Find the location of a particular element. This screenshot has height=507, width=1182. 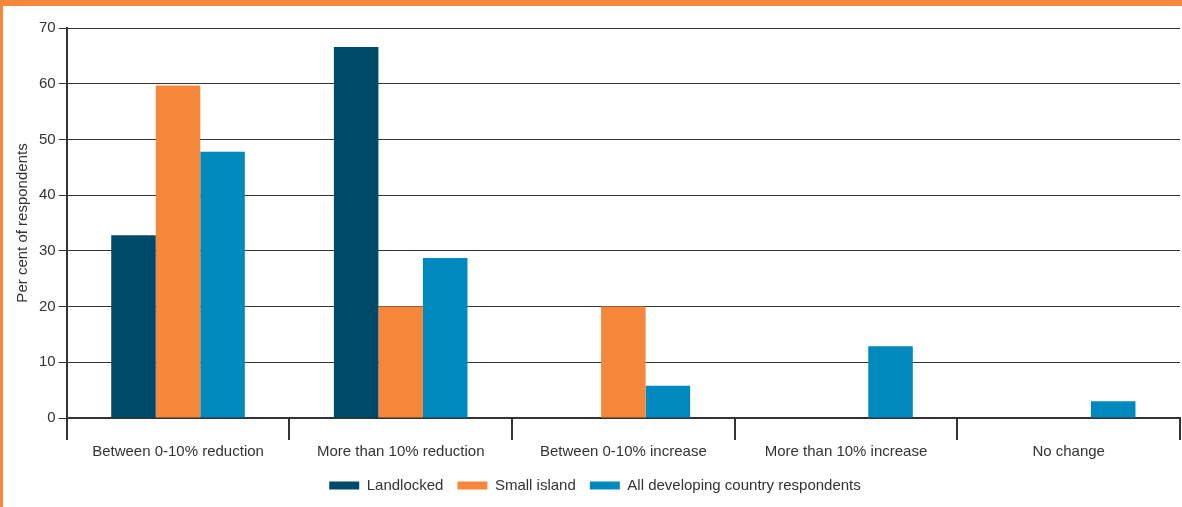

legend-label: Small island is located at coordinates (535, 484).